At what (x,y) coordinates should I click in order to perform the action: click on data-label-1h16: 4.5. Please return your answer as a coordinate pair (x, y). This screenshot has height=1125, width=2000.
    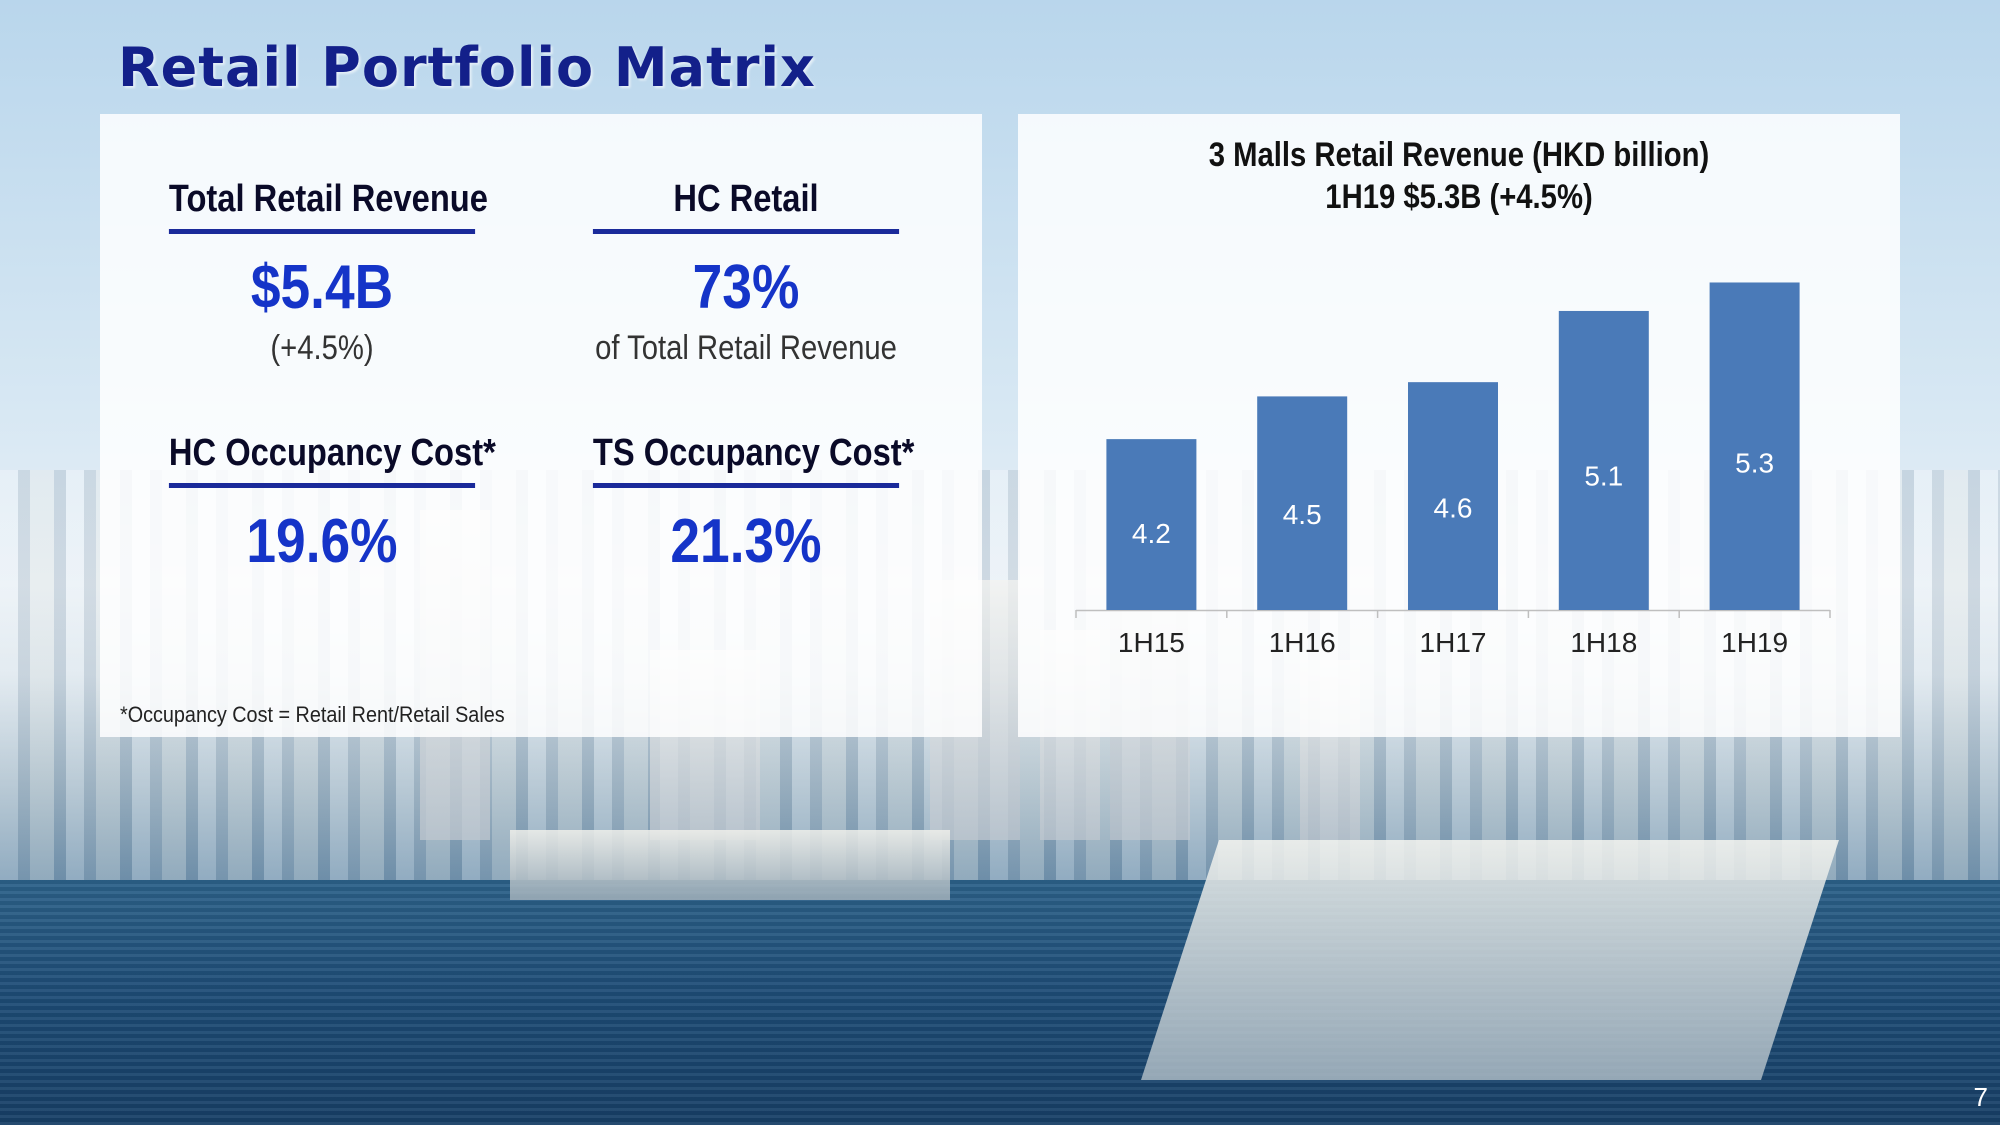
    Looking at the image, I should click on (1302, 514).